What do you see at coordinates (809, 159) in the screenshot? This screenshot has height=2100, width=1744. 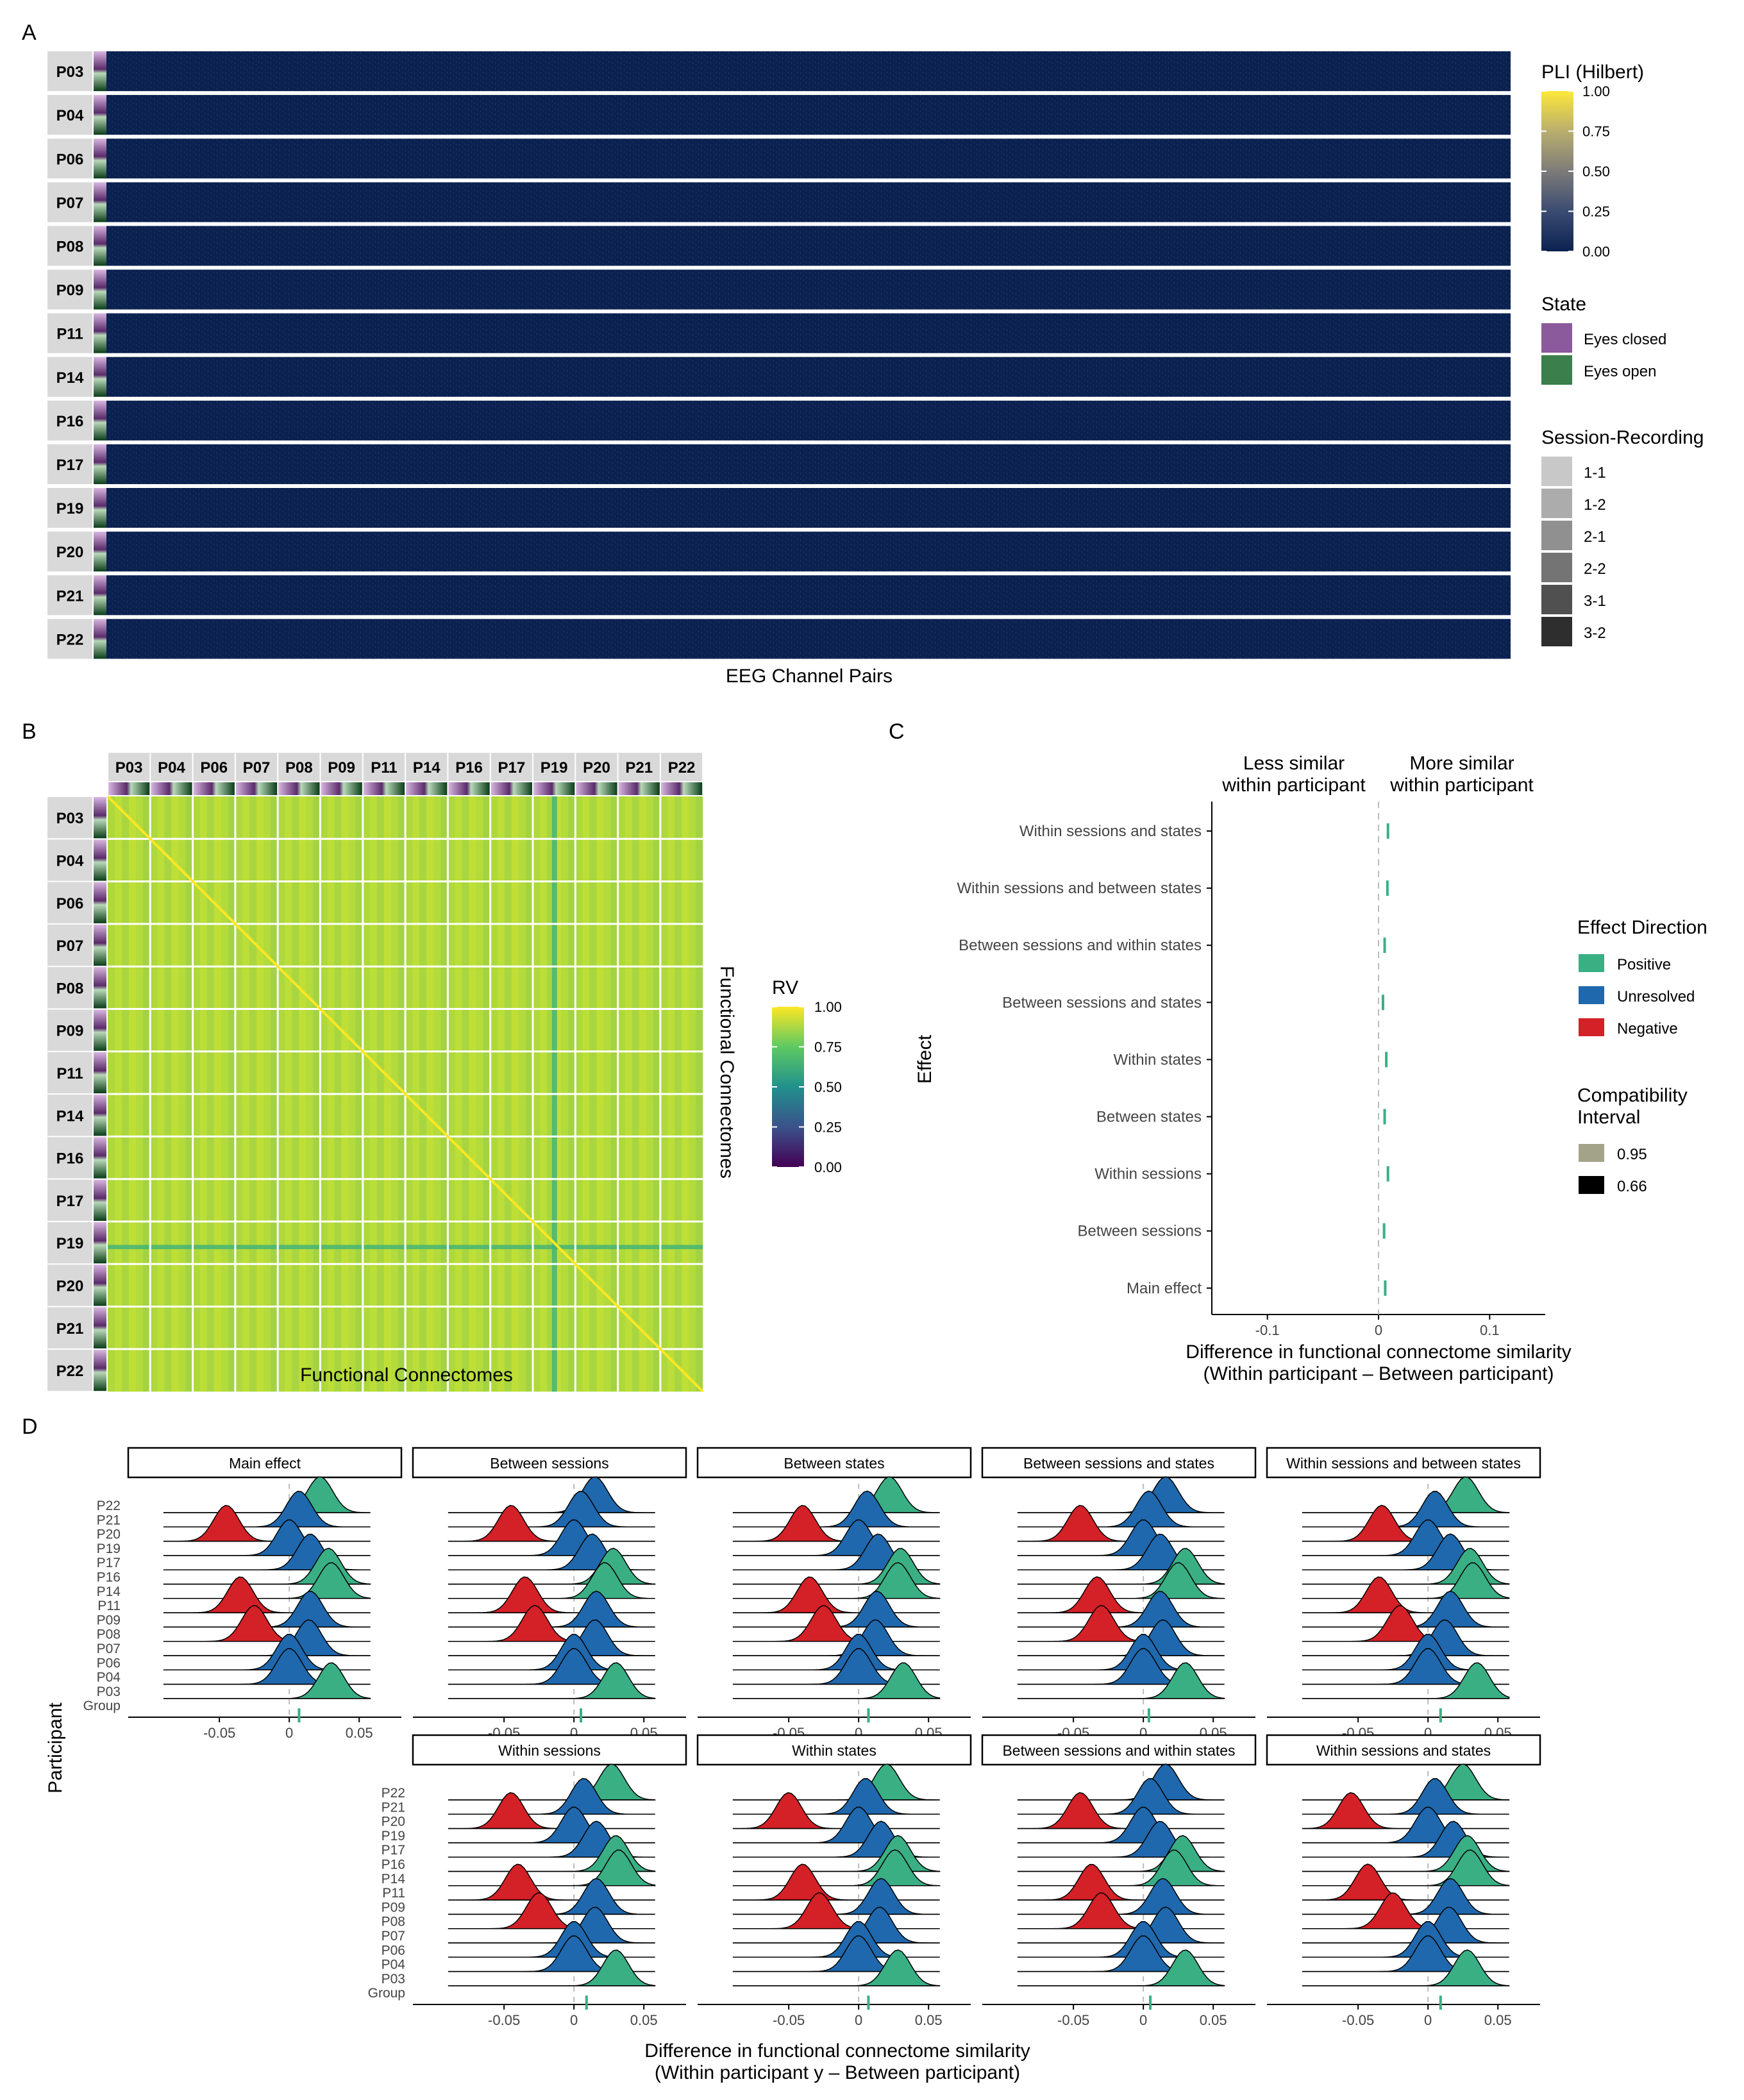 I see `row-heat-P06` at bounding box center [809, 159].